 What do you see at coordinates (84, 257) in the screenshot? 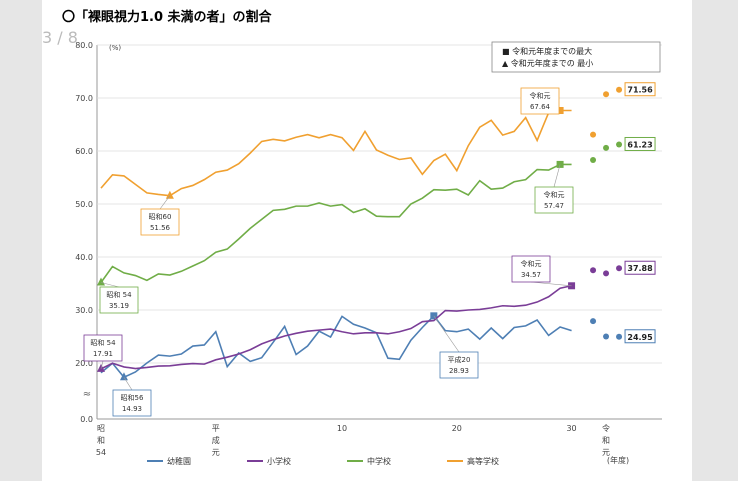
I see `y-tick-label: 40.0` at bounding box center [84, 257].